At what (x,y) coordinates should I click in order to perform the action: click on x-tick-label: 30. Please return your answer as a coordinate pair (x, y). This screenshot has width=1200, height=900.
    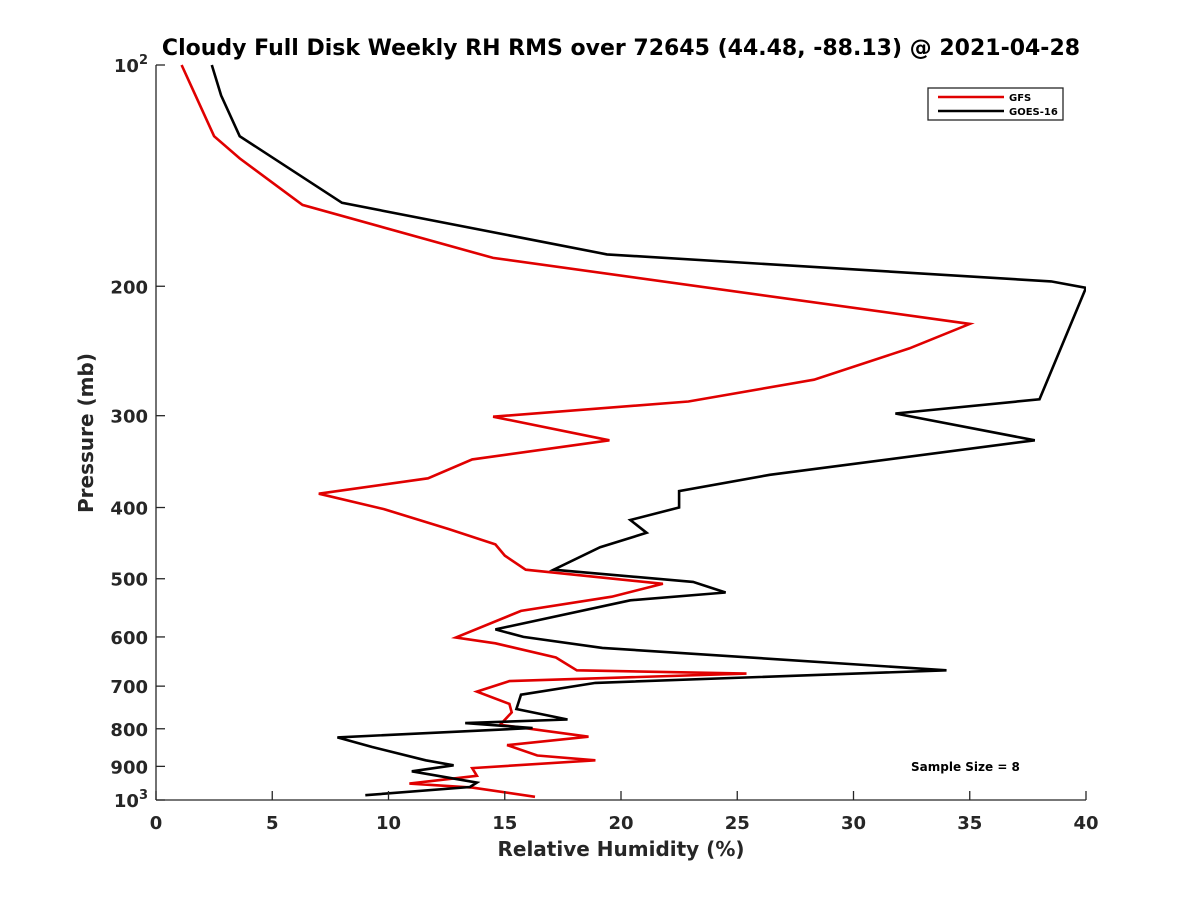
    Looking at the image, I should click on (853, 823).